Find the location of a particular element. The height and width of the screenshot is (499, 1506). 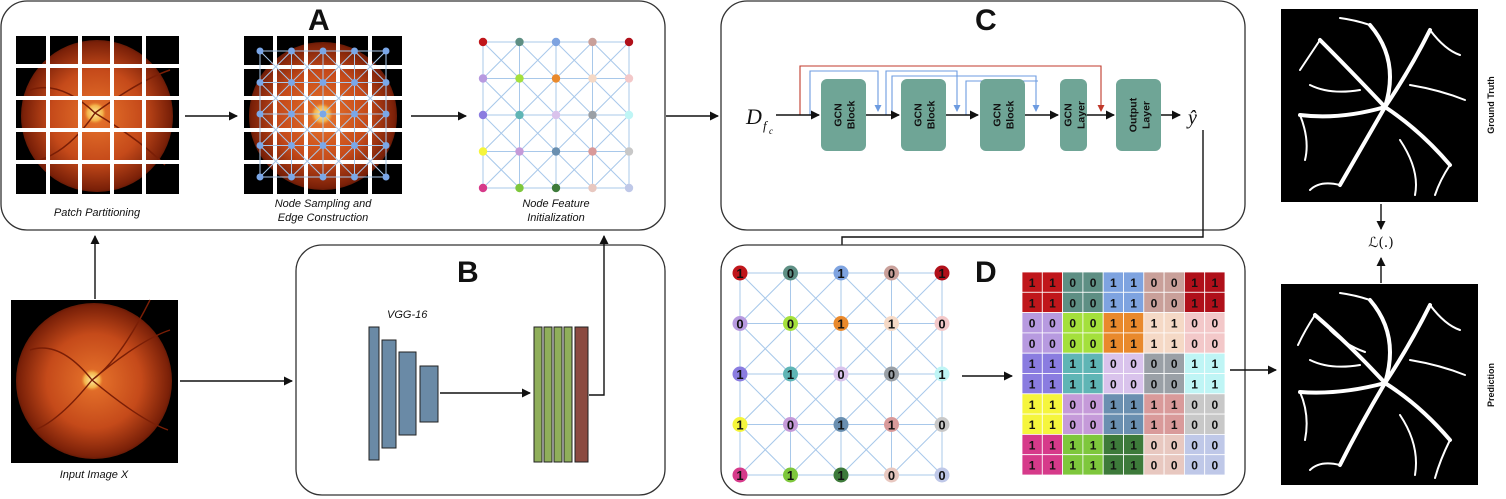

caption-edge-construction: Edge Construction is located at coordinates (323, 218).